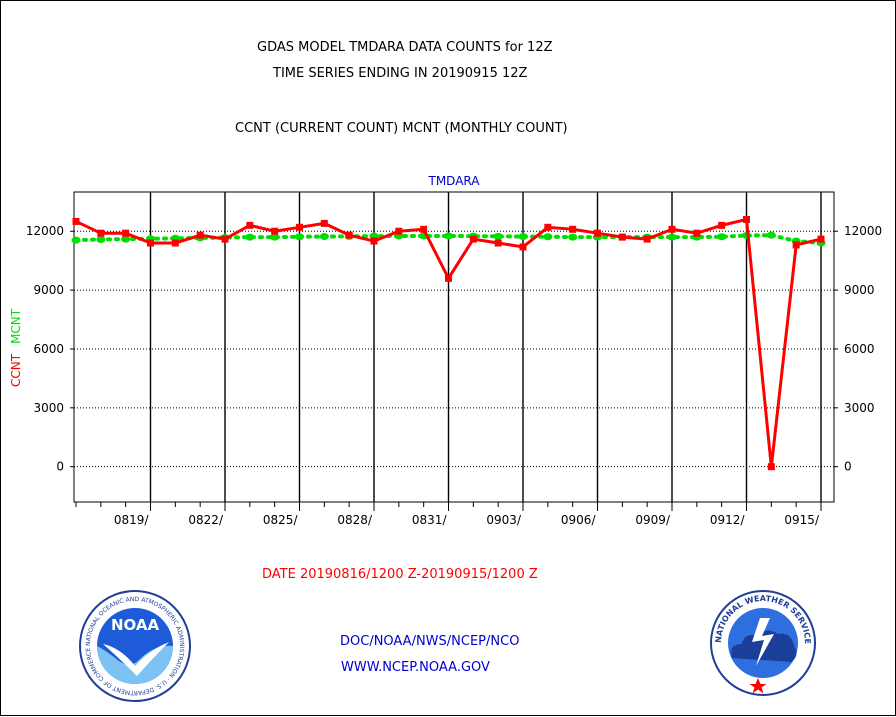 This screenshot has width=896, height=717. What do you see at coordinates (859, 349) in the screenshot?
I see `y-tick-label-right: 6000` at bounding box center [859, 349].